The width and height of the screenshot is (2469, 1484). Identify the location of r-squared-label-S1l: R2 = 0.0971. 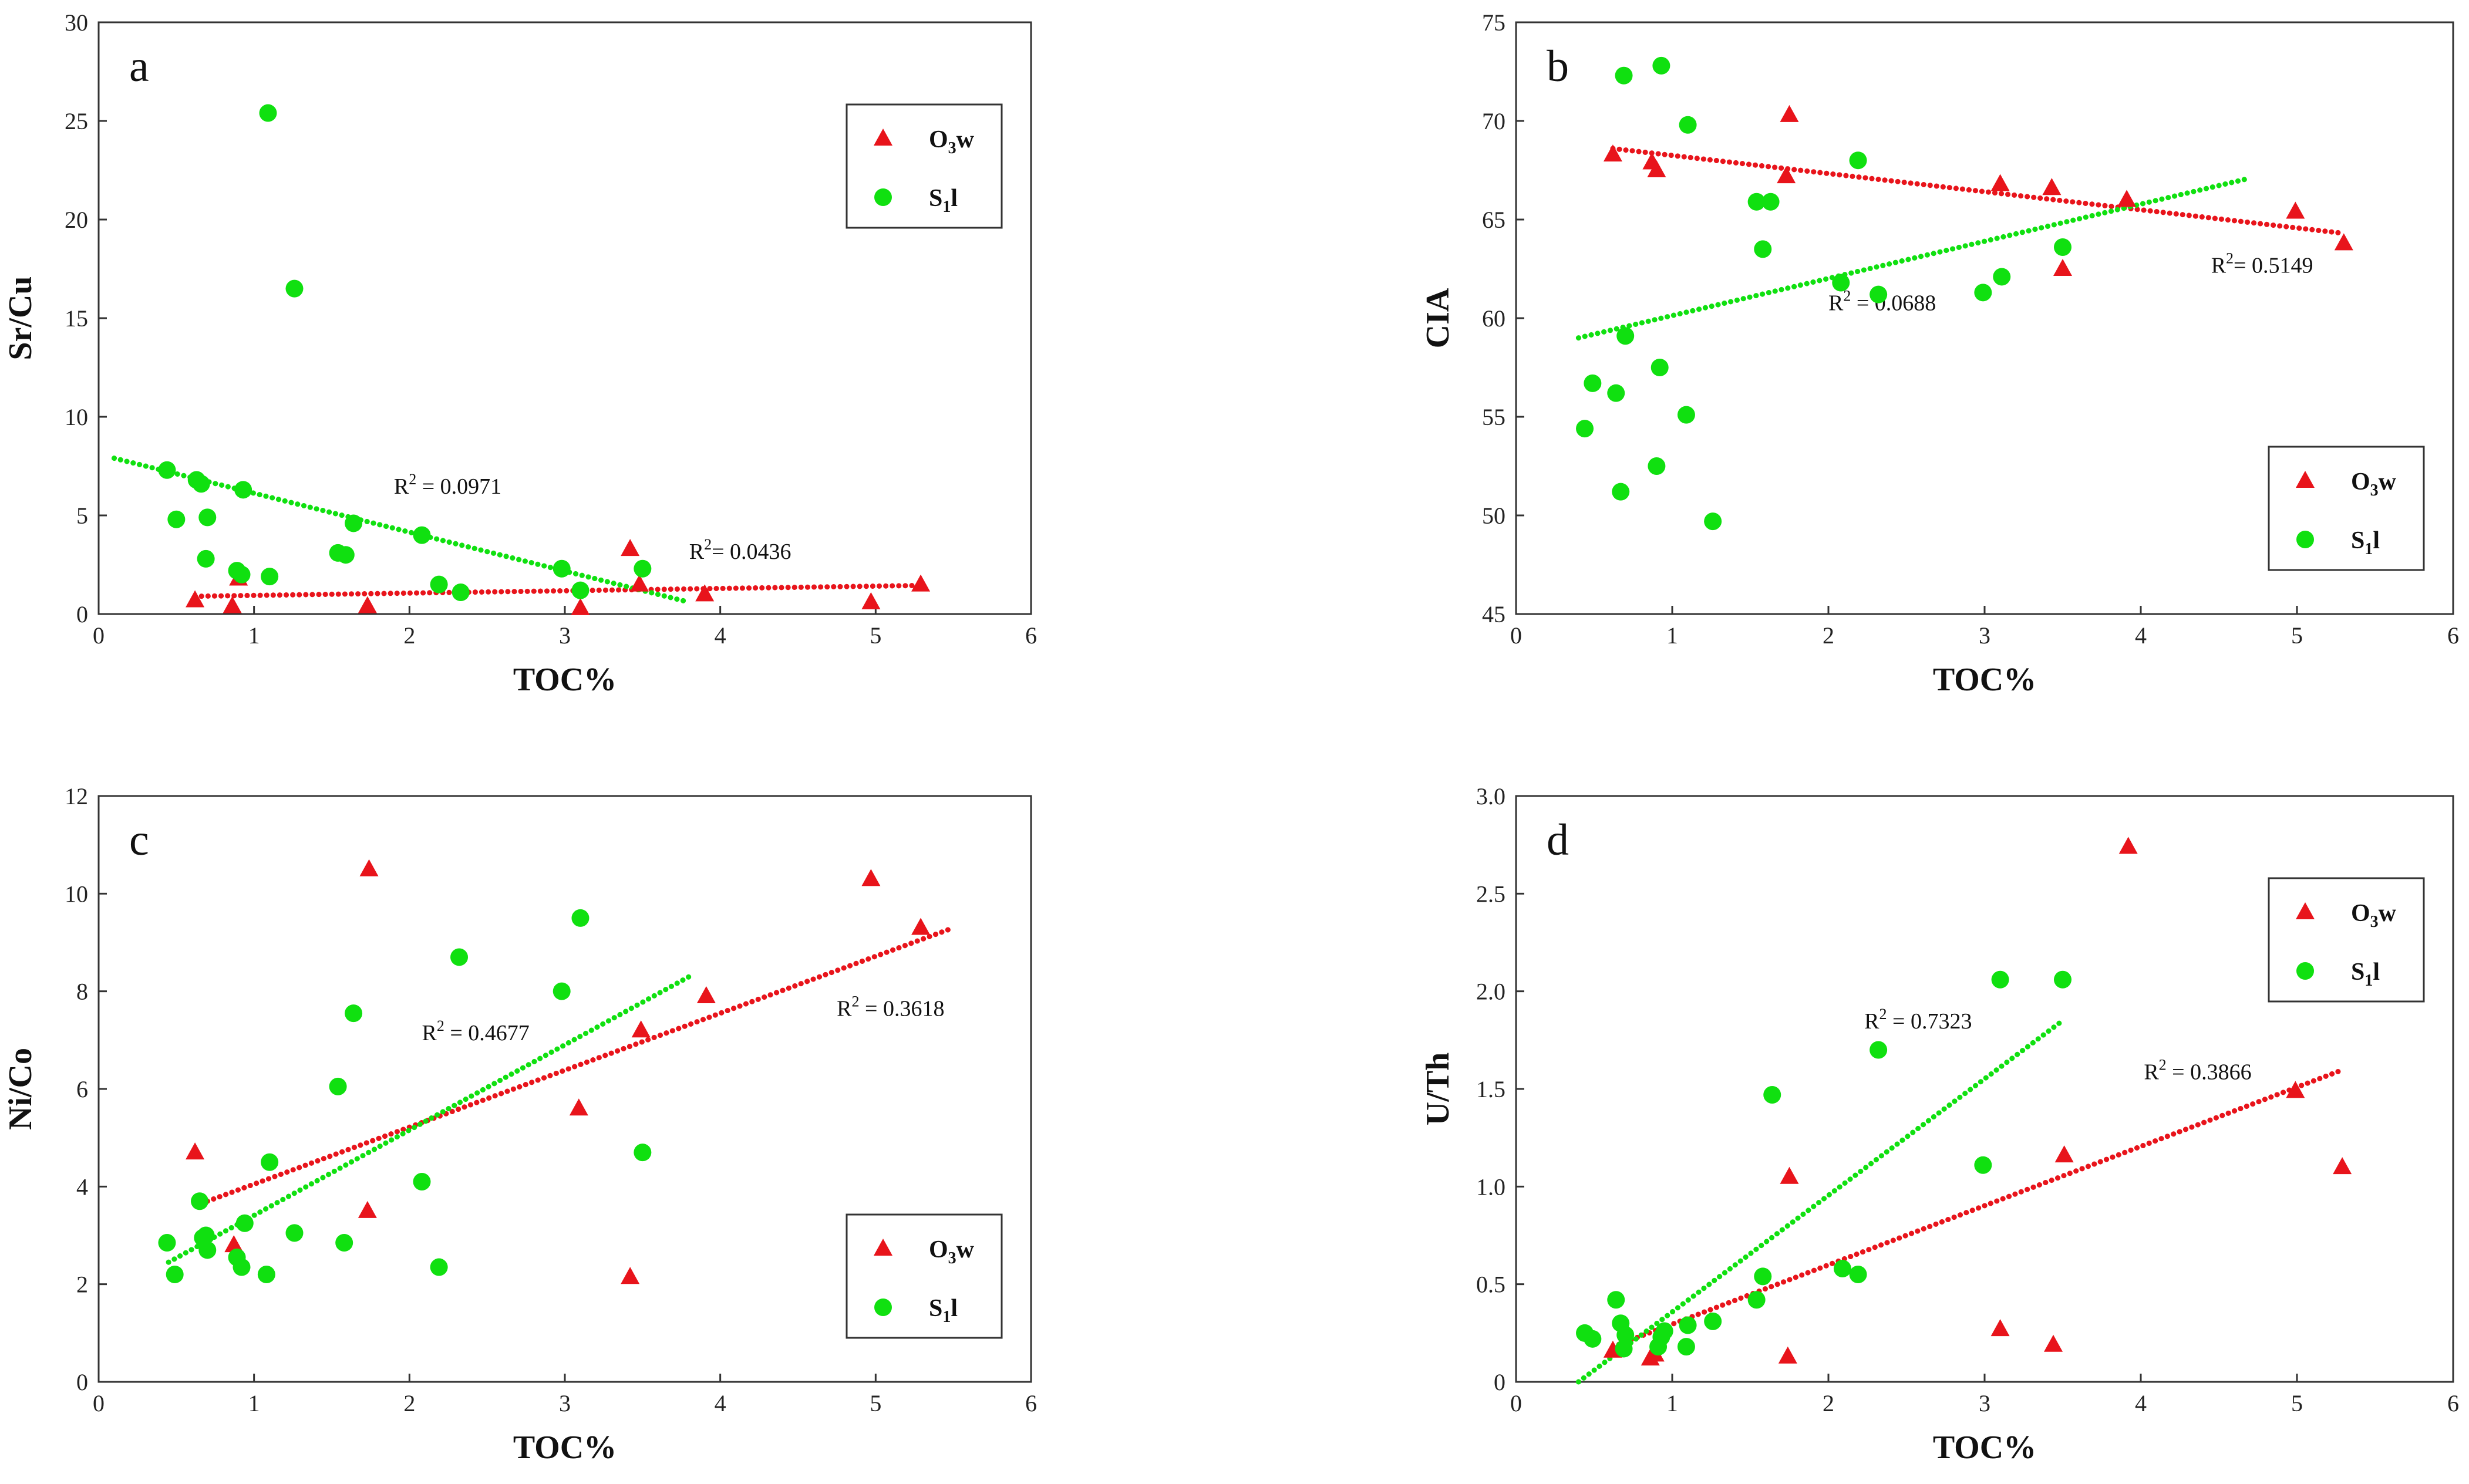
(447, 485).